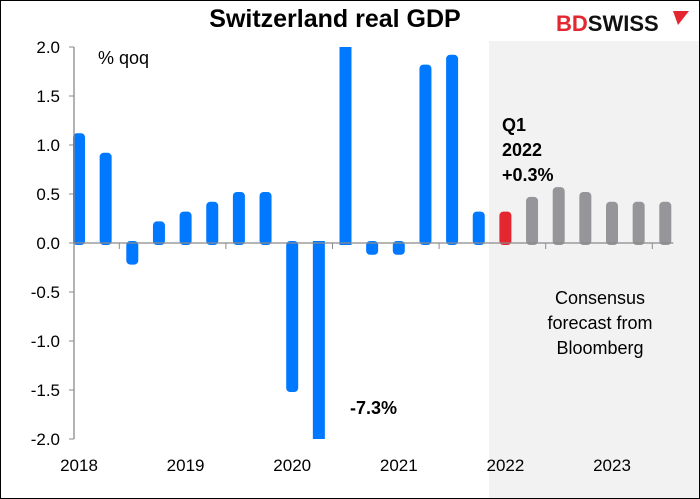  What do you see at coordinates (45, 341) in the screenshot?
I see `y-tick-label: -1.0` at bounding box center [45, 341].